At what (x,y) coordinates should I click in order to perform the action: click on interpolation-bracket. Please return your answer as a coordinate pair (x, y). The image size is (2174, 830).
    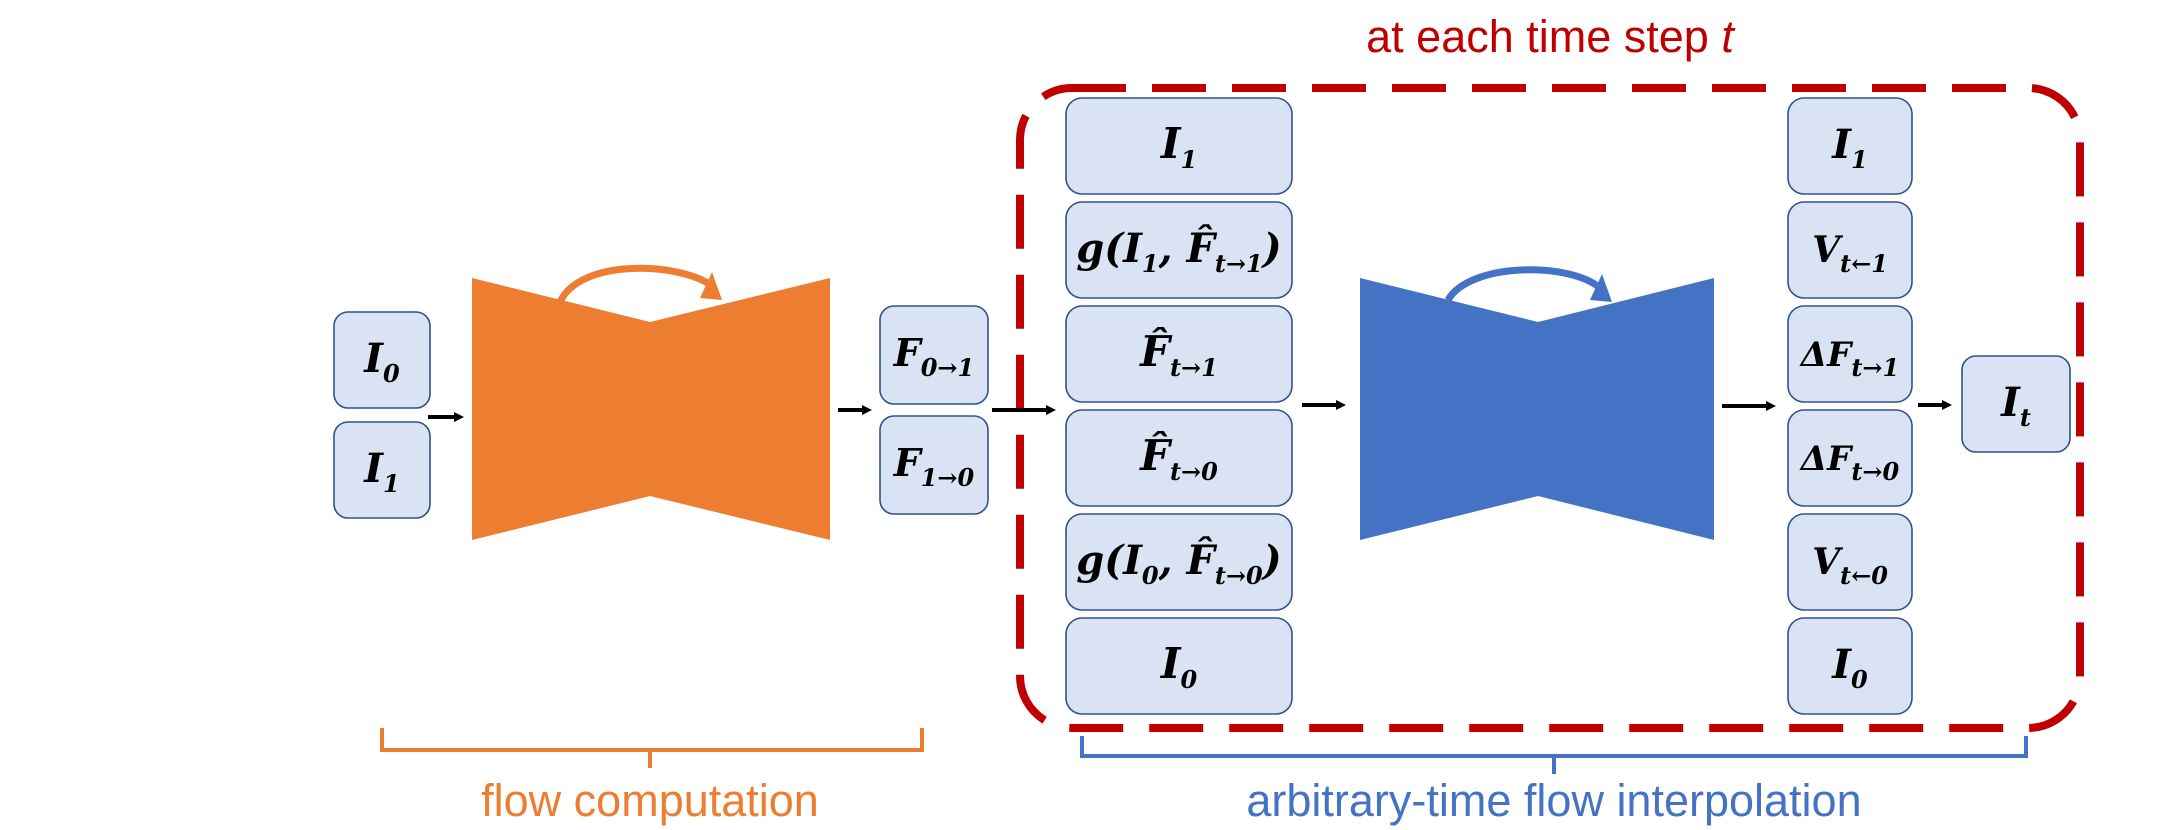
    Looking at the image, I should click on (1554, 755).